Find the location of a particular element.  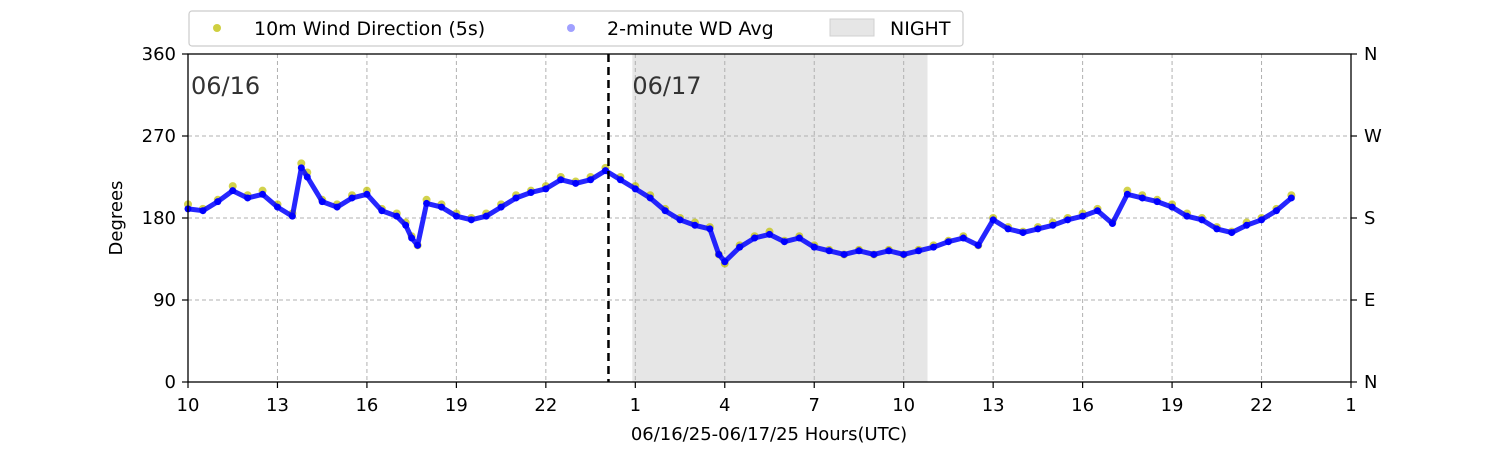

legend-marker-wd-avg is located at coordinates (571, 28).